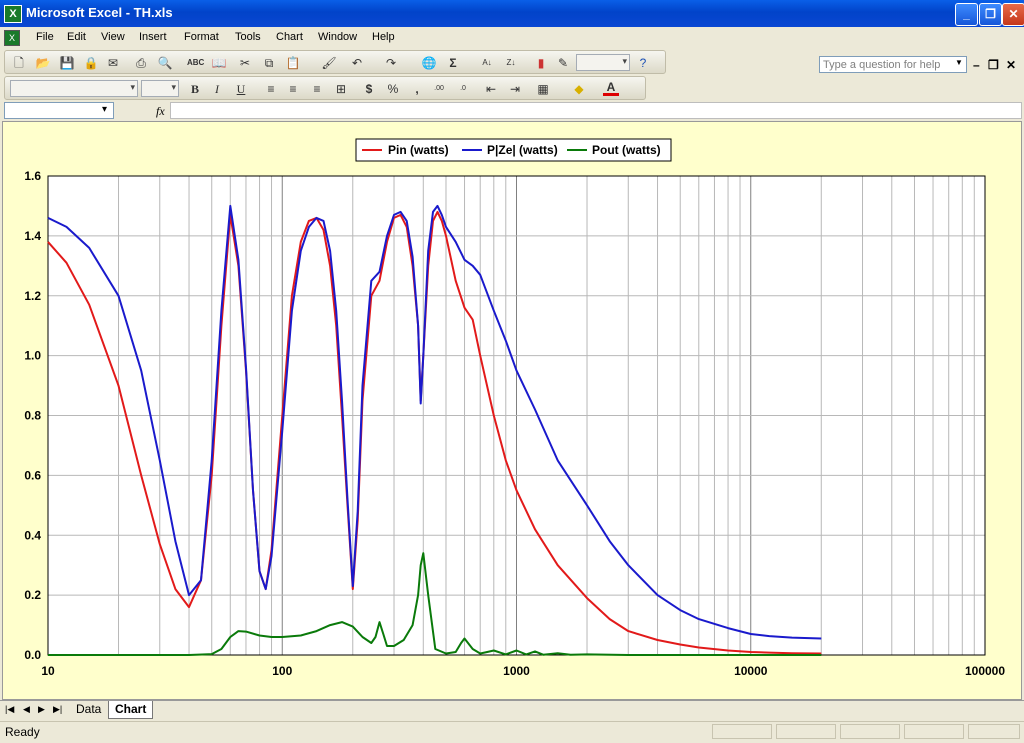 This screenshot has width=1024, height=743. I want to click on y-tick-label: 1.2, so click(32, 296).